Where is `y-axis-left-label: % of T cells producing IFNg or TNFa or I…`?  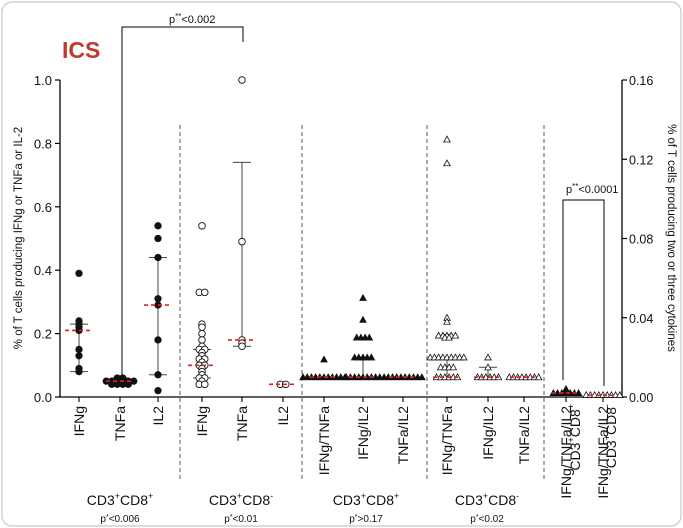
y-axis-left-label: % of T cells producing IFNg or TNFa or I… is located at coordinates (19, 238).